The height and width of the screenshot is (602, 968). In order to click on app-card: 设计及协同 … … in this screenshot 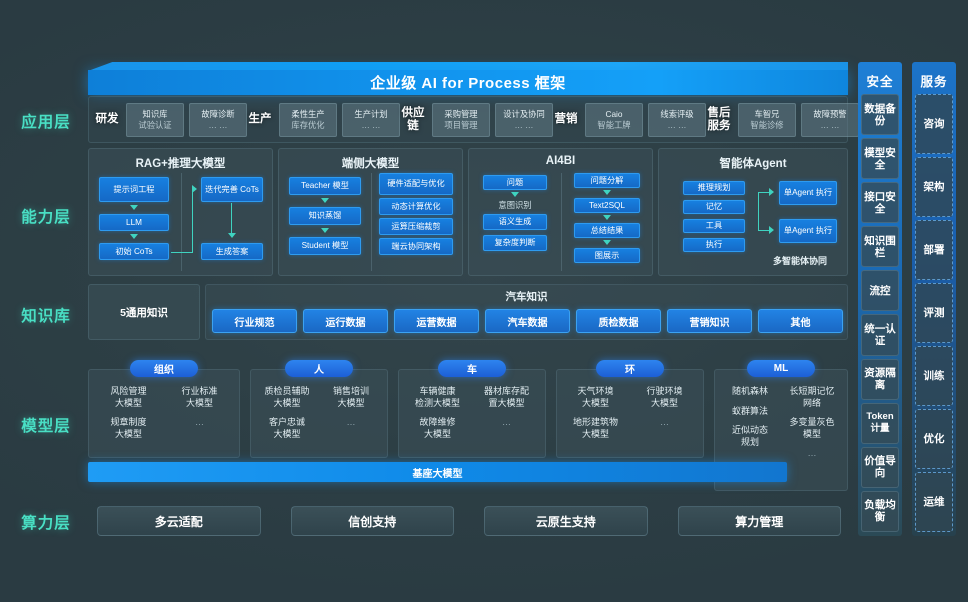, I will do `click(524, 119)`.